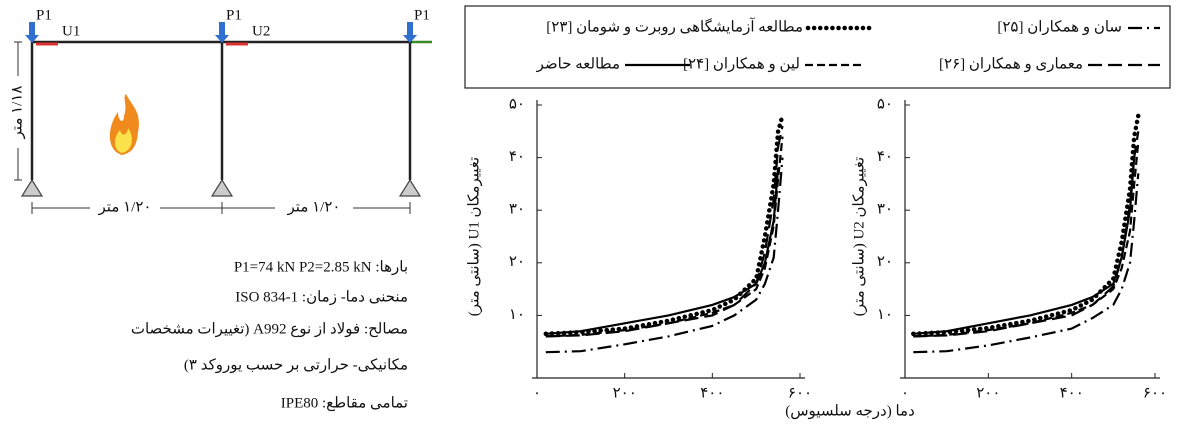 This screenshot has width=1180, height=430. Describe the element at coordinates (850, 411) in the screenshot. I see `x-axis-label: دما (درجه سلسیوس)` at that location.